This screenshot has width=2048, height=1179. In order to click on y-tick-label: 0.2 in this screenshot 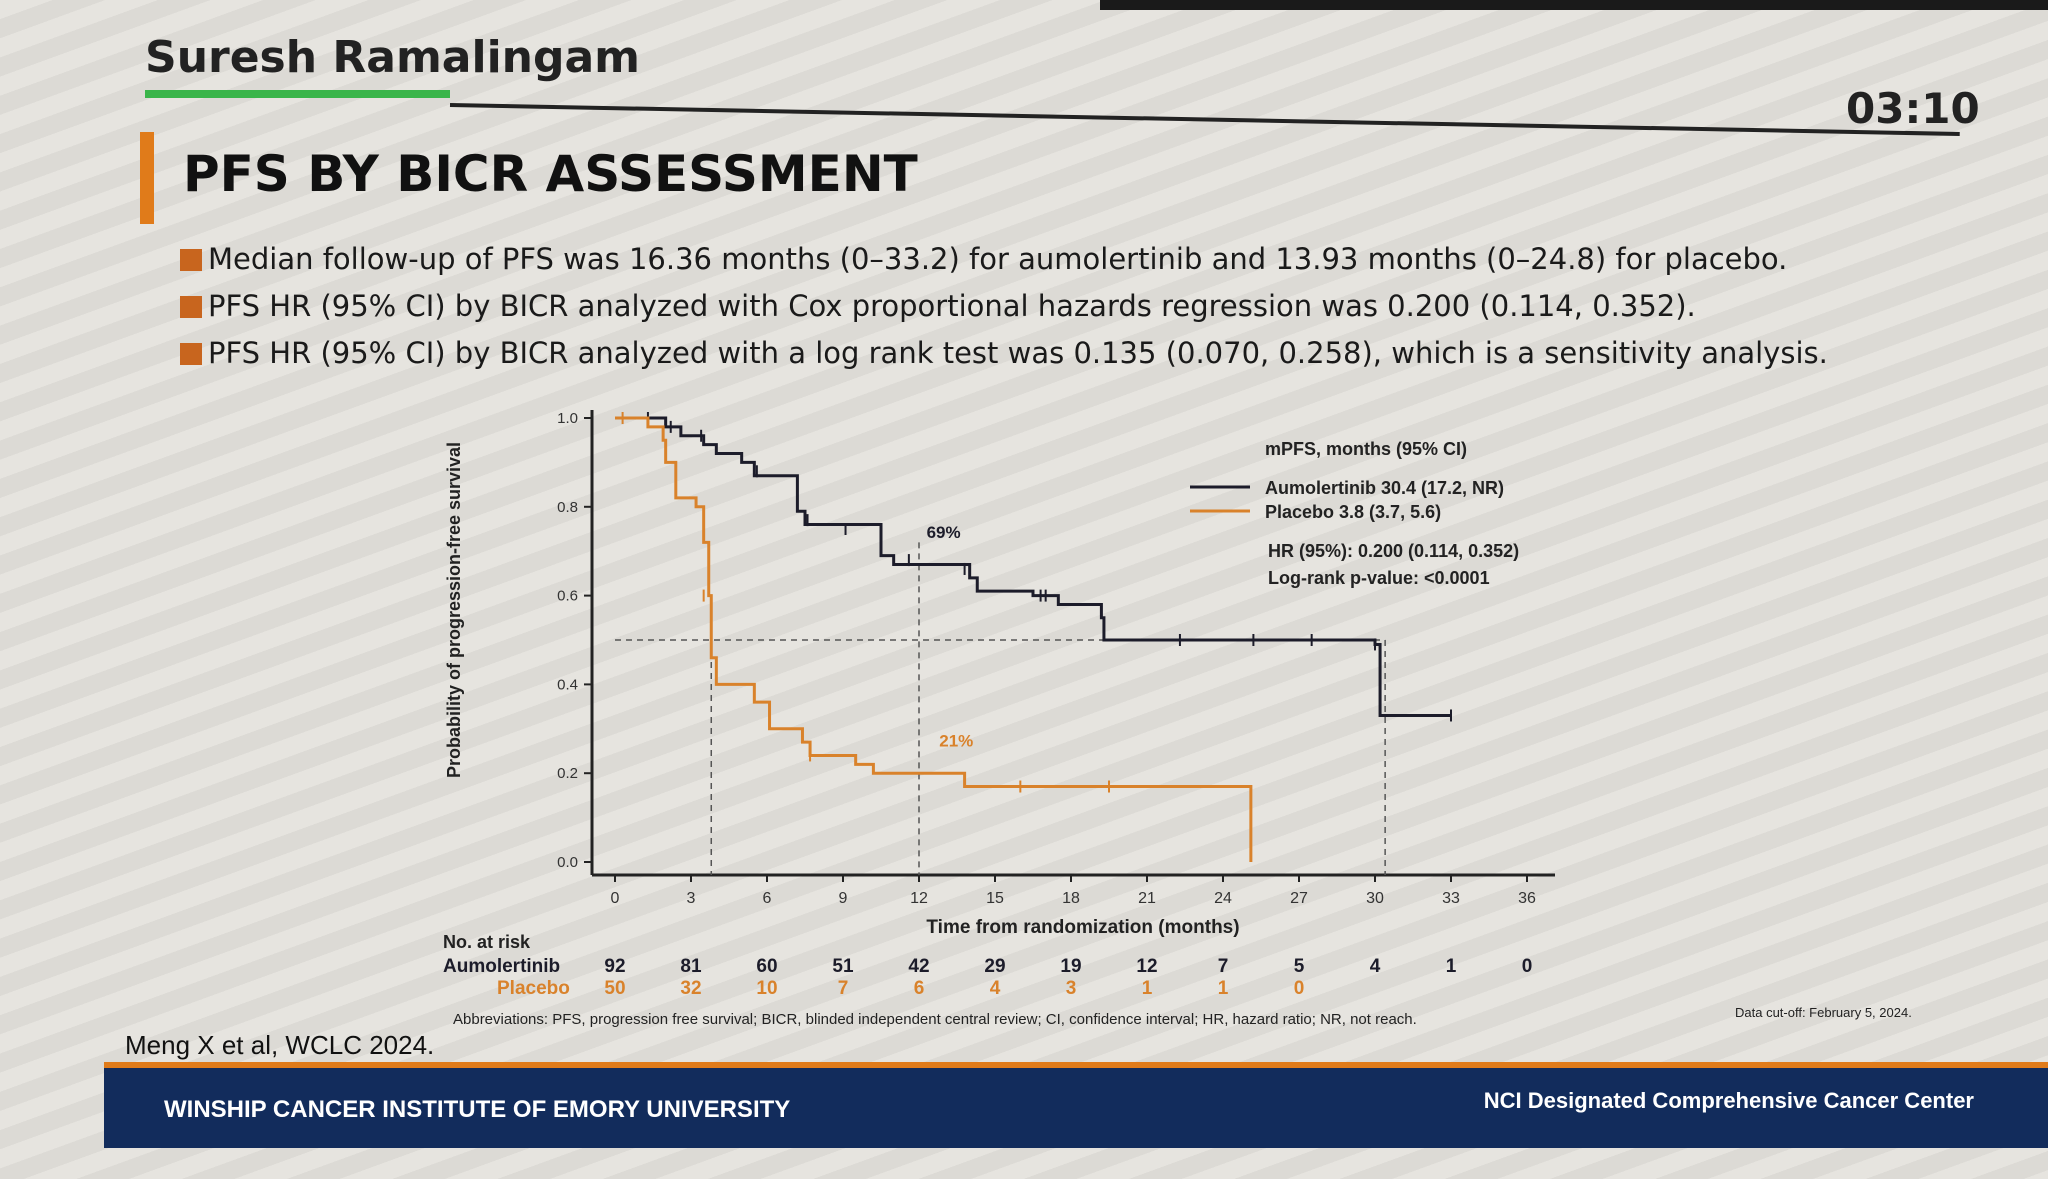, I will do `click(567, 773)`.